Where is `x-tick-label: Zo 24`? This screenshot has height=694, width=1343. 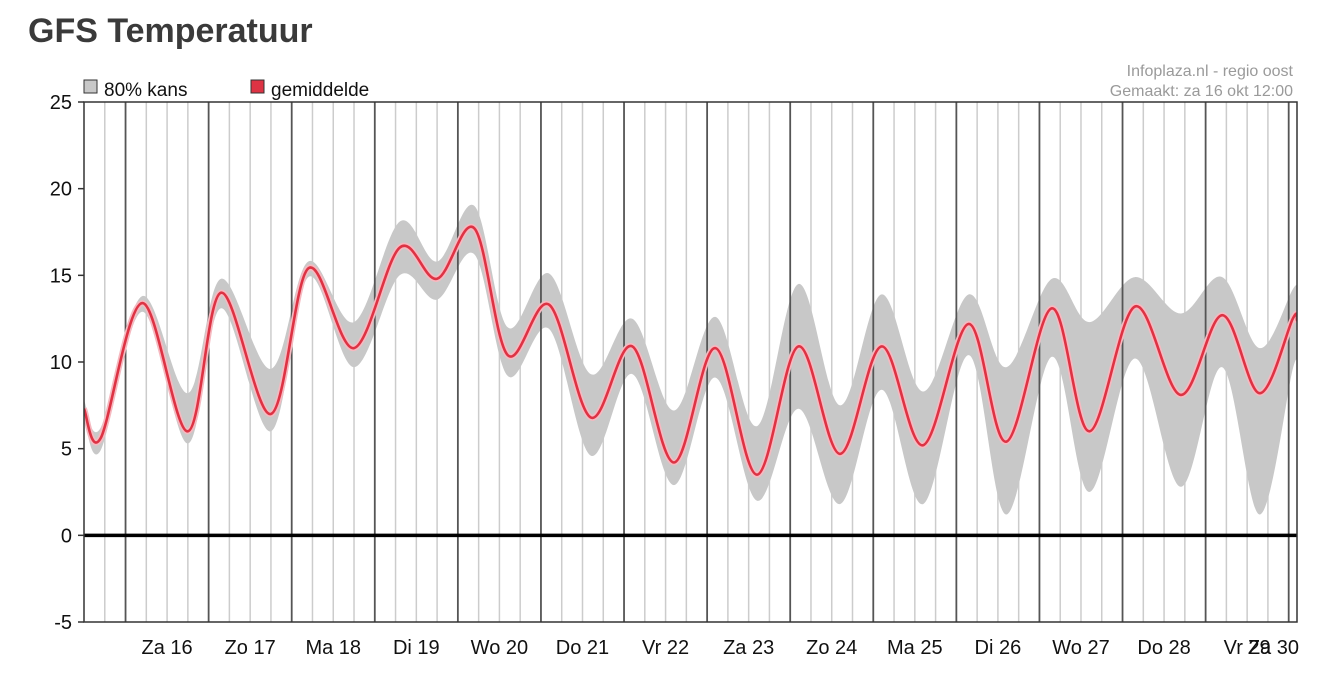 x-tick-label: Zo 24 is located at coordinates (831, 648).